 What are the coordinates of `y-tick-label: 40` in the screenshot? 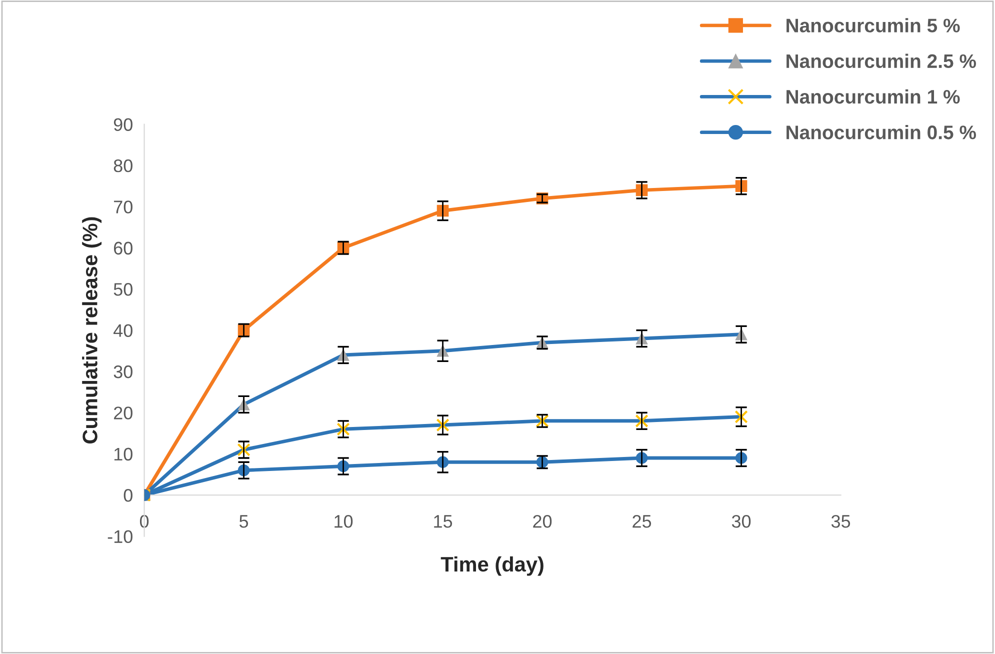 It's located at (122, 330).